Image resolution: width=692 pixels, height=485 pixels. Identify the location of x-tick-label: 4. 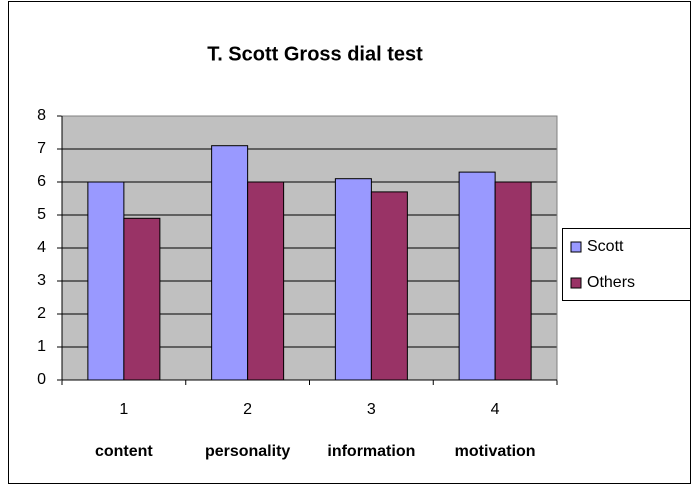
(495, 409).